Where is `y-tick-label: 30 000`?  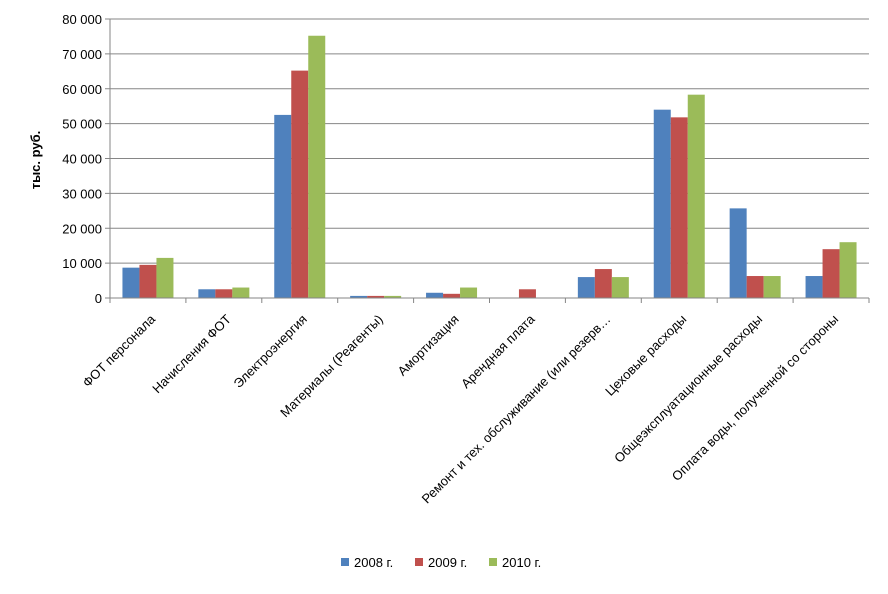
y-tick-label: 30 000 is located at coordinates (82, 193).